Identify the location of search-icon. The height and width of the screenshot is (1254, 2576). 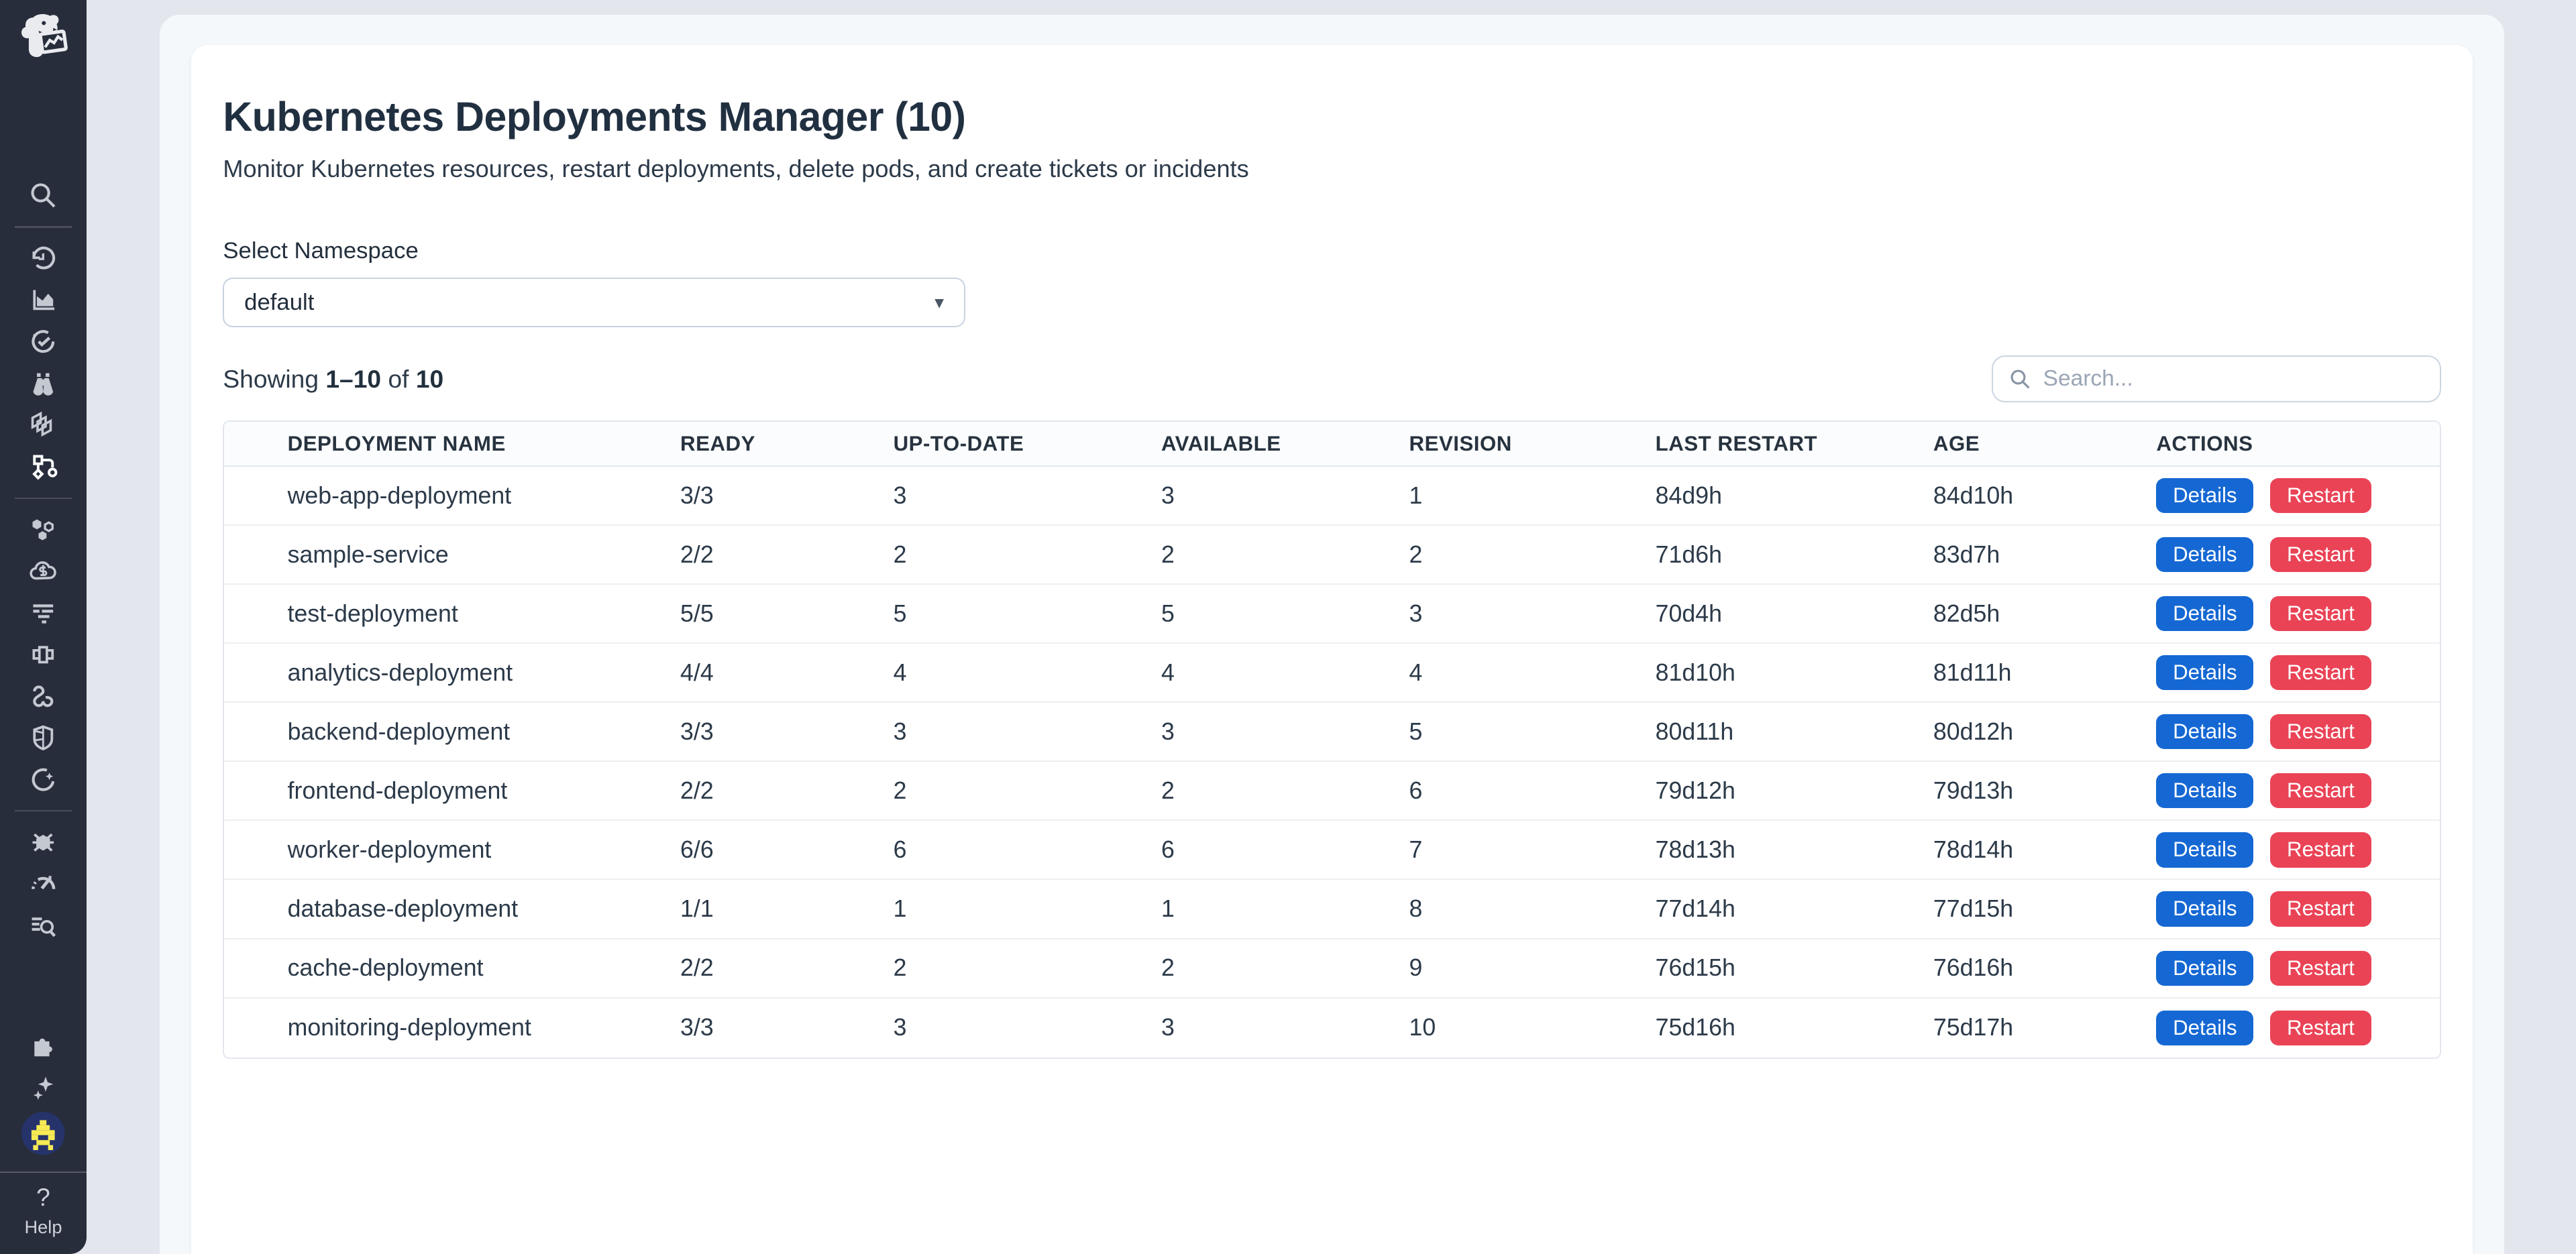
(43, 195).